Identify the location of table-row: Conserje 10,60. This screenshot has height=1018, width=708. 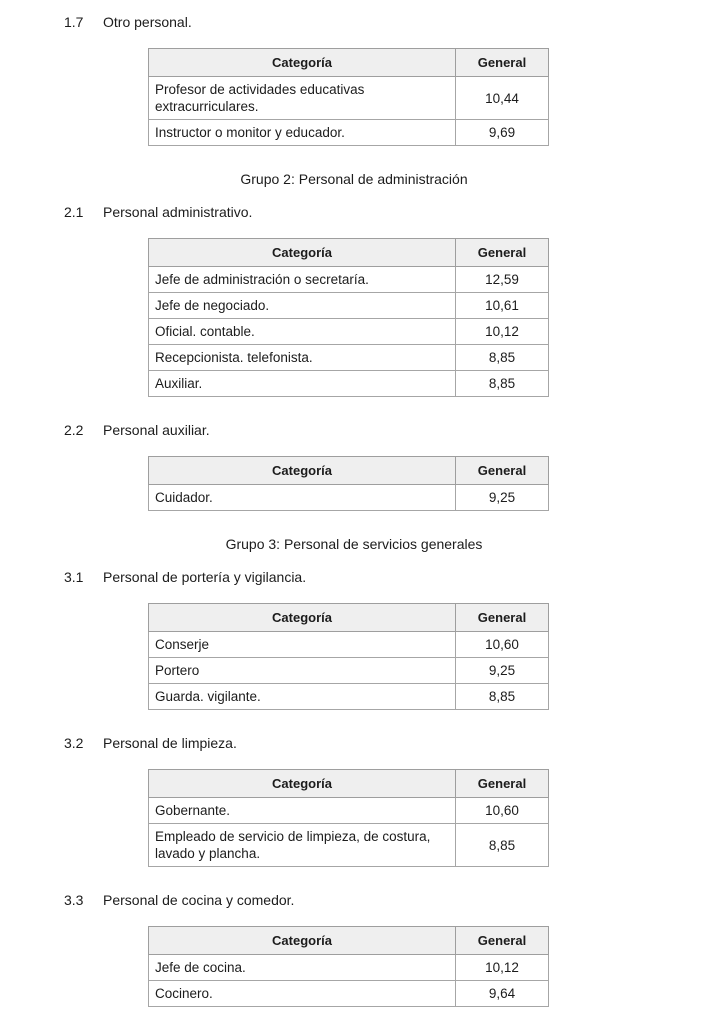
(348, 644).